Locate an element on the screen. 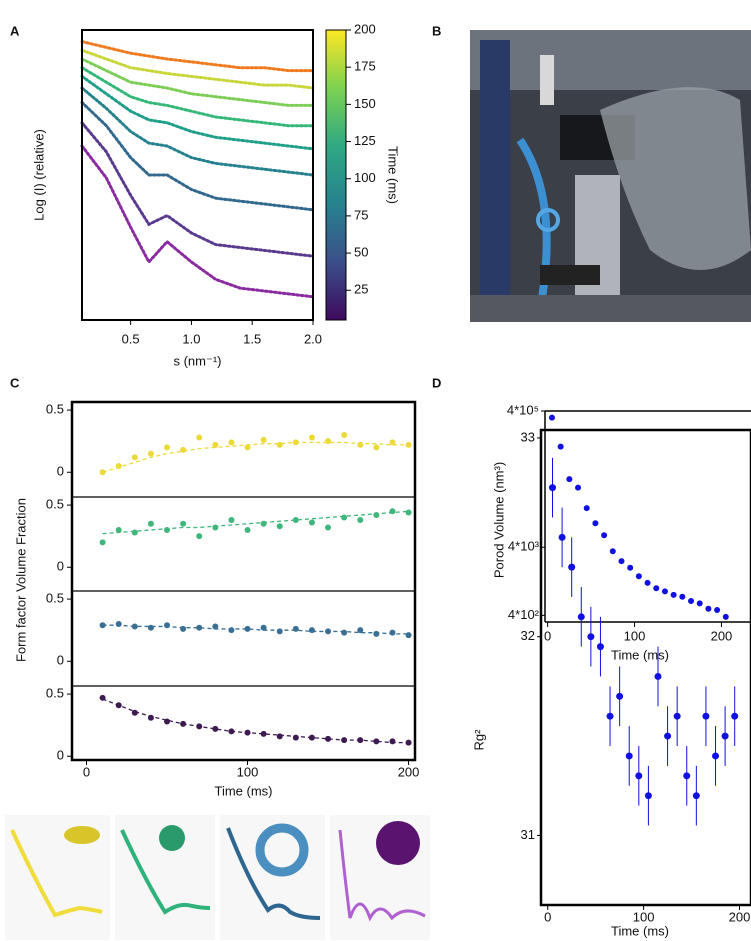 The image size is (751, 941). fit-line is located at coordinates (255, 721).